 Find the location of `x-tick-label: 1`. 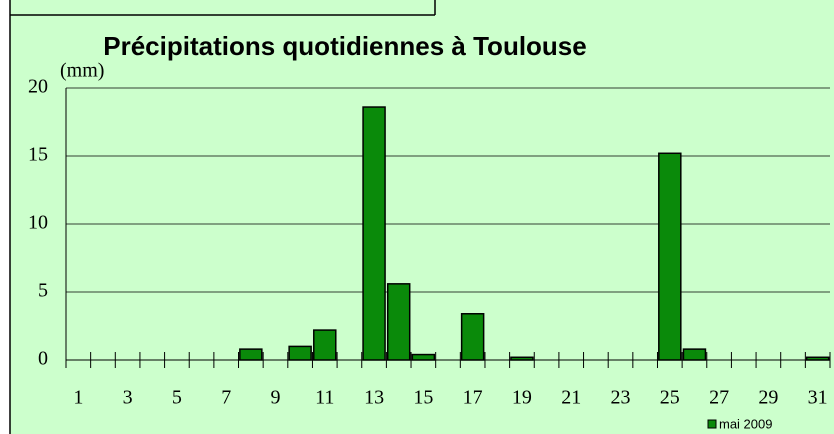

x-tick-label: 1 is located at coordinates (78, 398).